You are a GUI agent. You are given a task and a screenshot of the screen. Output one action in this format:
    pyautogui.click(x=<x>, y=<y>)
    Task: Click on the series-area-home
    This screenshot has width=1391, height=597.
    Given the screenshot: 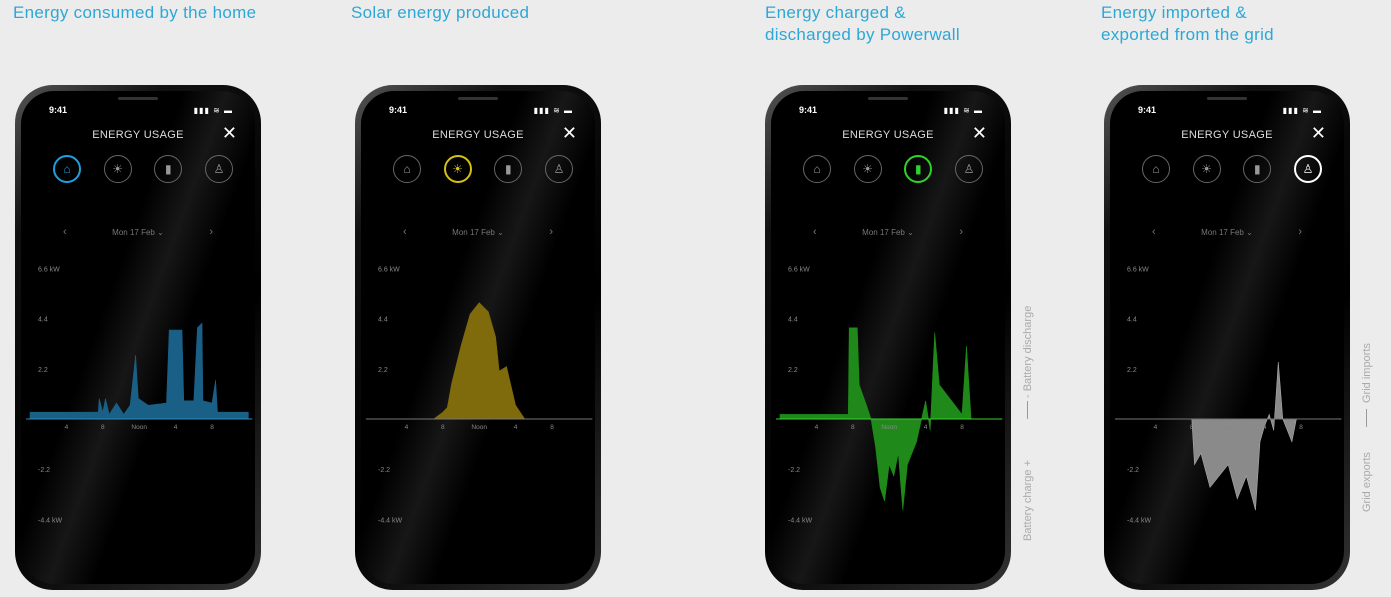 What is the action you would take?
    pyautogui.click(x=139, y=371)
    